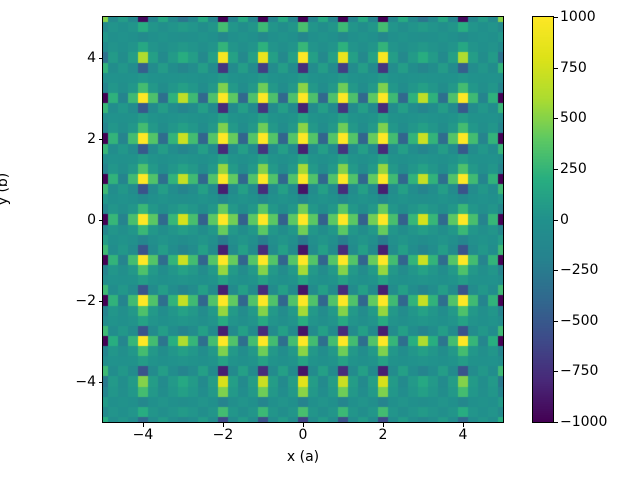 The width and height of the screenshot is (640, 480). I want to click on colorbar-tick-label: −1000, so click(584, 422).